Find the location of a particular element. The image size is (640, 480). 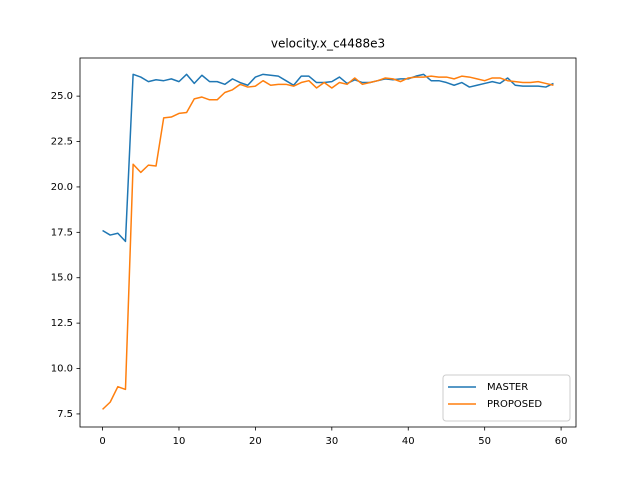

y-tick-label: 15.0 is located at coordinates (62, 278).